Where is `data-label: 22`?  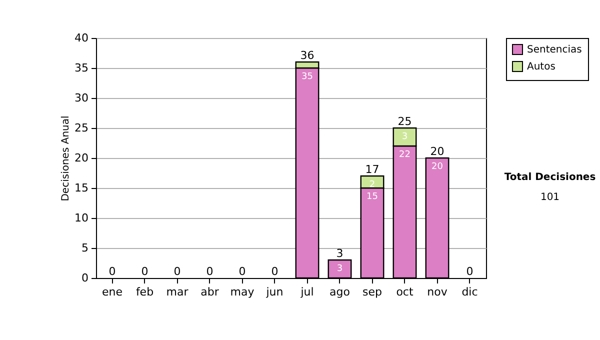 data-label: 22 is located at coordinates (404, 155).